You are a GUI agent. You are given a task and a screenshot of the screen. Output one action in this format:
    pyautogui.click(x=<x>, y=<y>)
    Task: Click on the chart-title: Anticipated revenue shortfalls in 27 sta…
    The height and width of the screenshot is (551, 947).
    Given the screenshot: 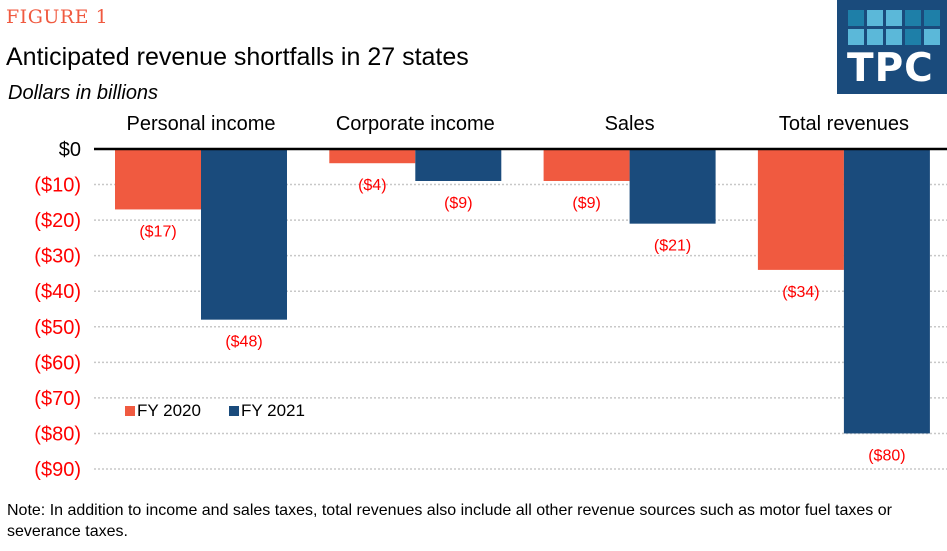 What is the action you would take?
    pyautogui.click(x=237, y=57)
    